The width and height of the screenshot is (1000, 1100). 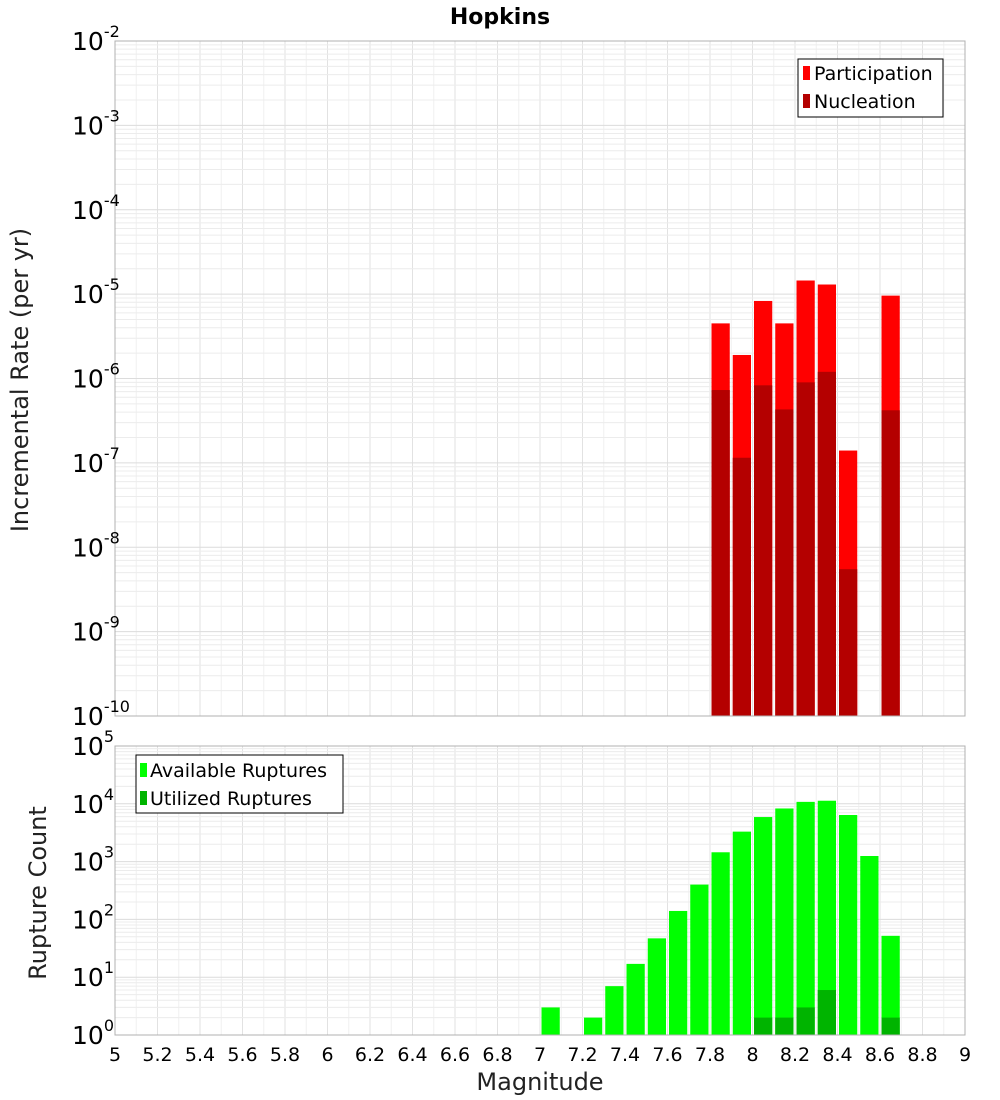 What do you see at coordinates (96, 461) in the screenshot?
I see `rate-y-tick-label: 10⁻⁷` at bounding box center [96, 461].